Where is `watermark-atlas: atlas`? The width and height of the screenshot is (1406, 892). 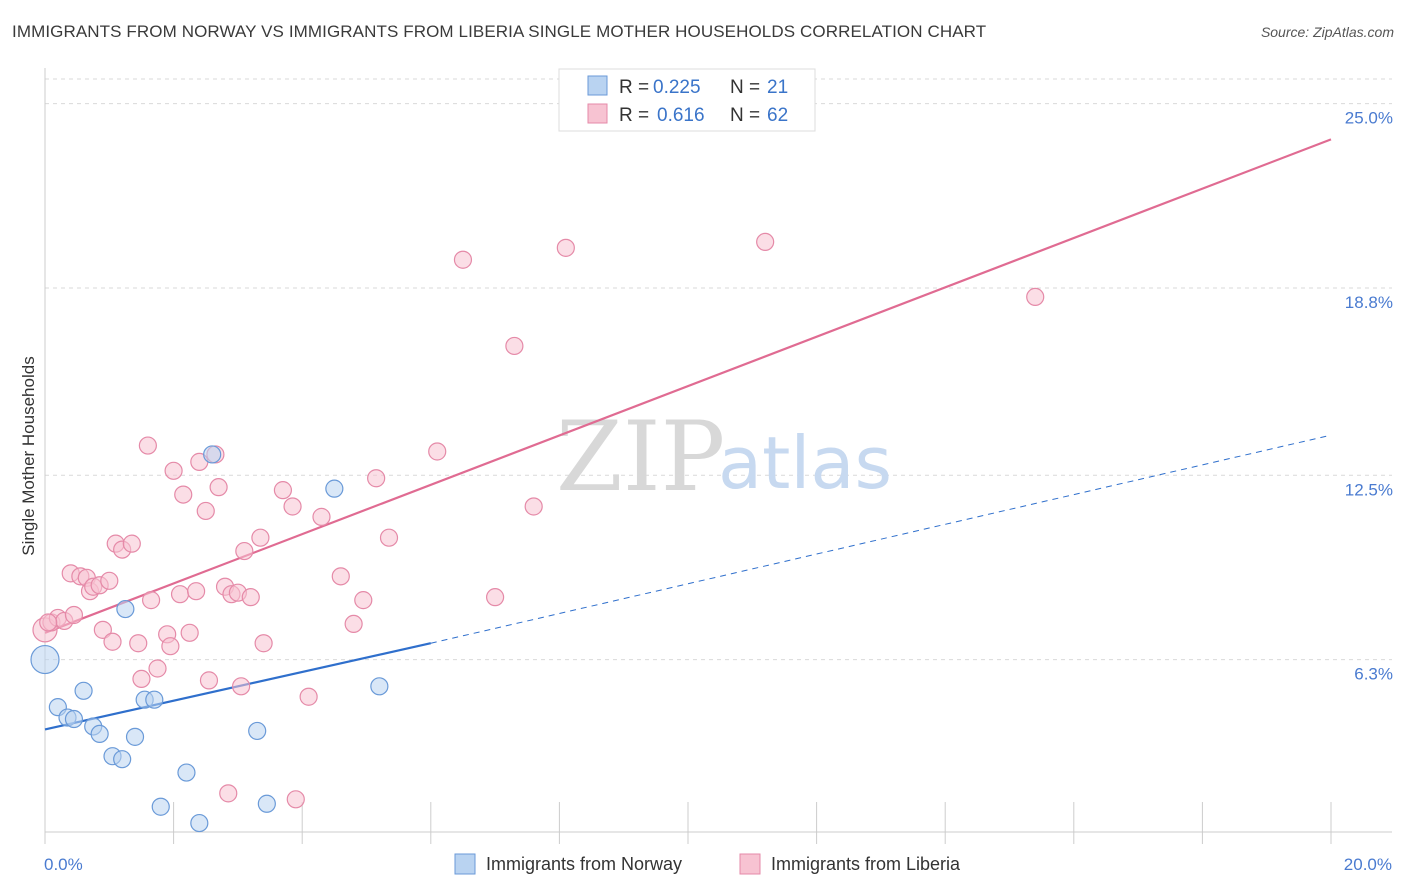
watermark-atlas: atlas is located at coordinates (805, 463).